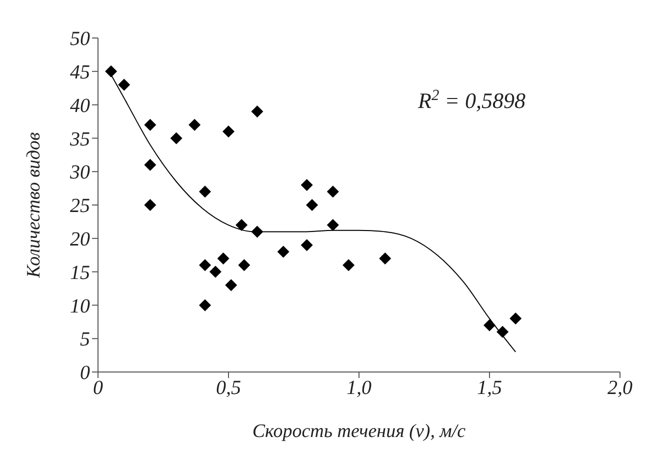  I want to click on x-tick-label: 0,5, so click(228, 388).